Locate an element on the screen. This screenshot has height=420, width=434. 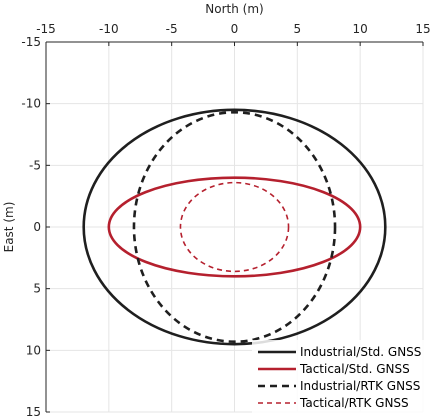
legend-item-tactical-std-gnss-label: Tactical/Std. GNSS is located at coordinates (354, 369).